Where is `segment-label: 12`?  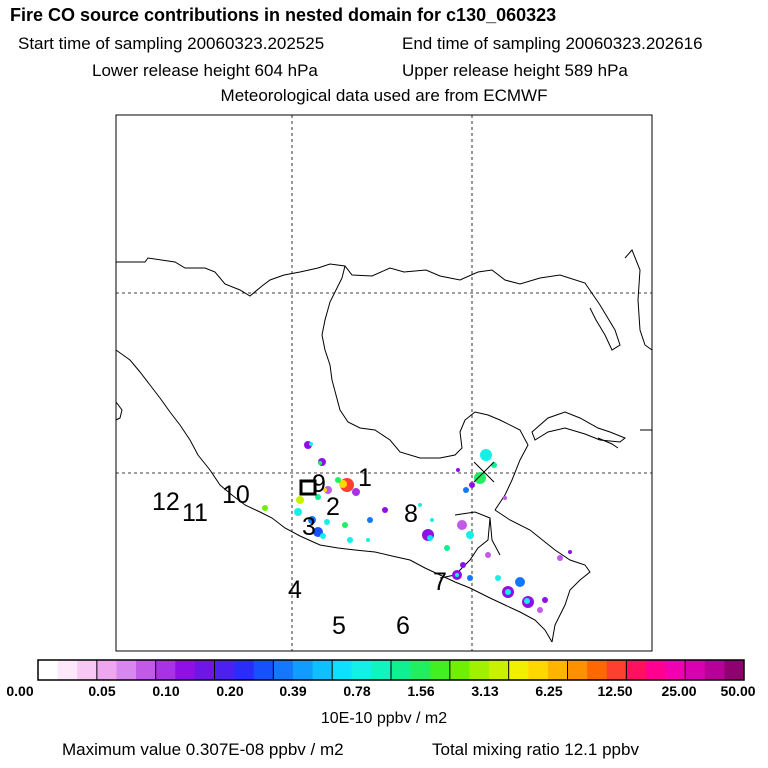
segment-label: 12 is located at coordinates (166, 502).